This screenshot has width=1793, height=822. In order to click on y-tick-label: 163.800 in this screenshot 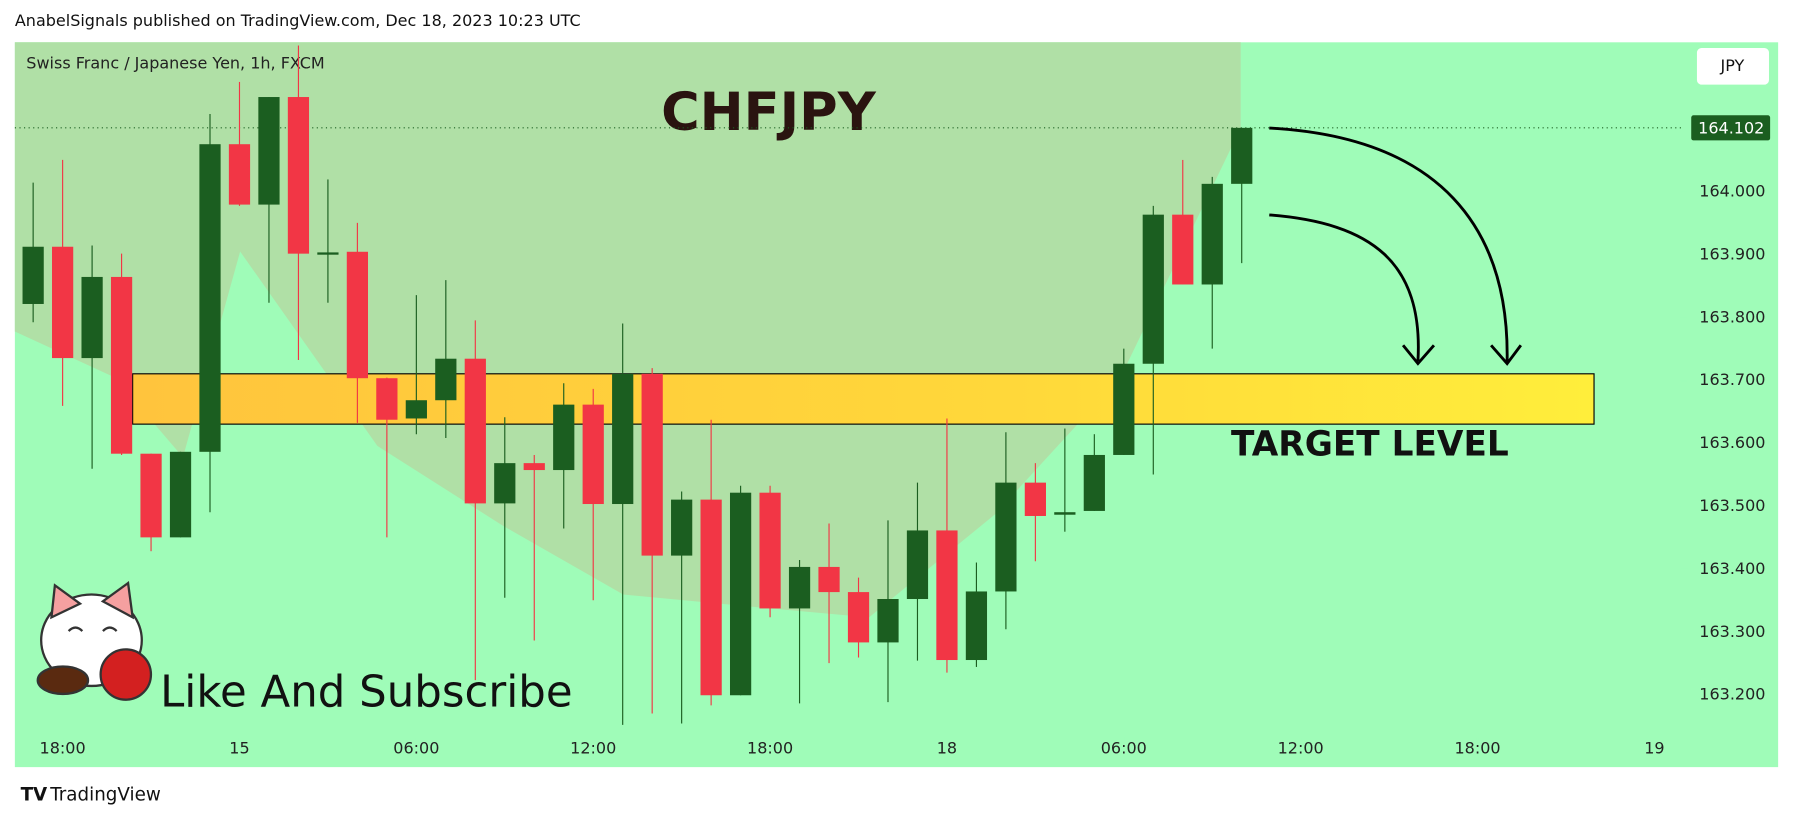, I will do `click(1732, 316)`.